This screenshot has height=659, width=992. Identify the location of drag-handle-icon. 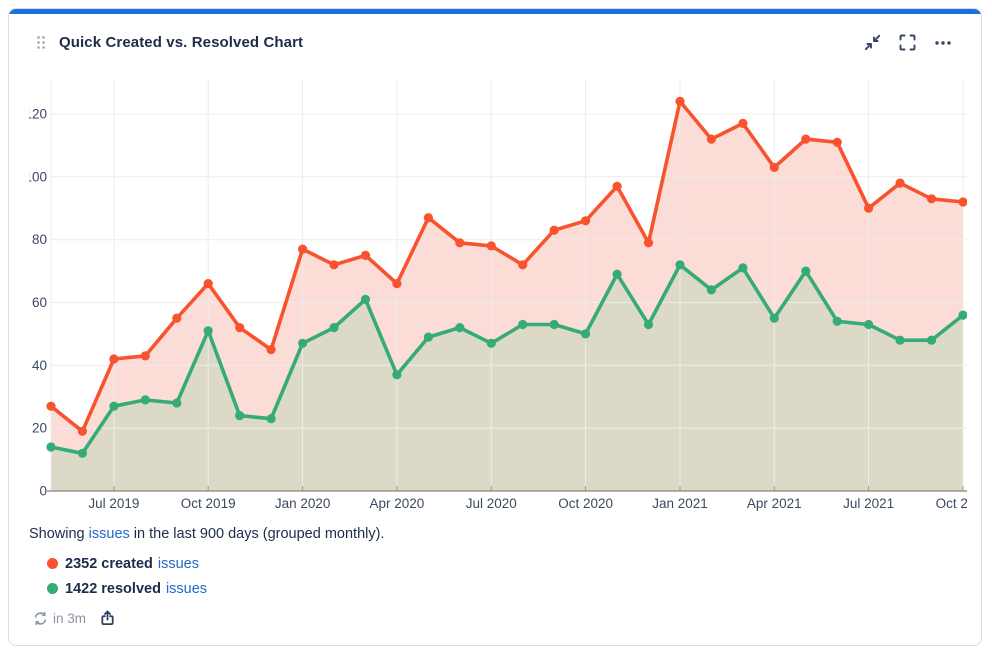
(41, 42).